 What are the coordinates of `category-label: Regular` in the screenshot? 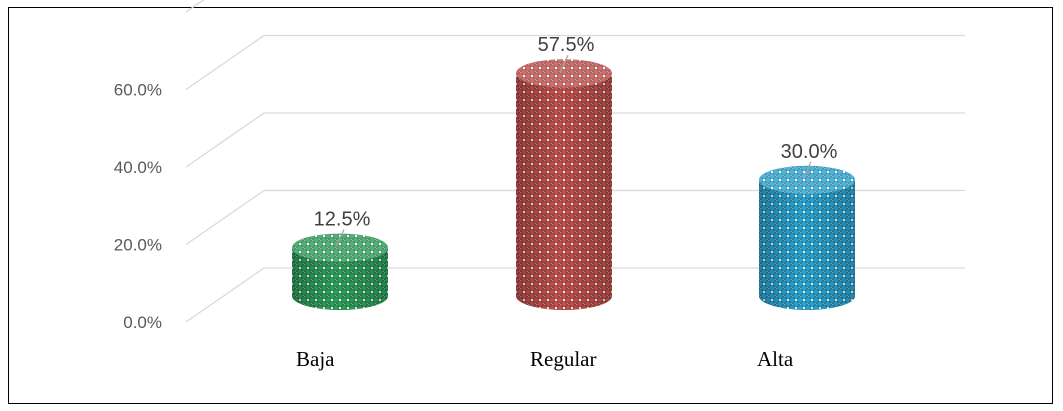 It's located at (563, 359).